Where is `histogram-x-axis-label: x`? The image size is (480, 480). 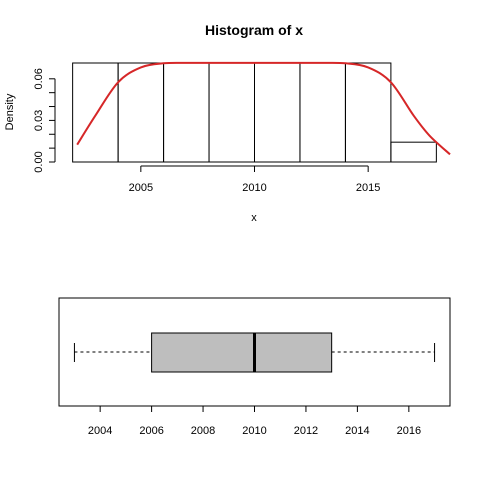
histogram-x-axis-label: x is located at coordinates (254, 218).